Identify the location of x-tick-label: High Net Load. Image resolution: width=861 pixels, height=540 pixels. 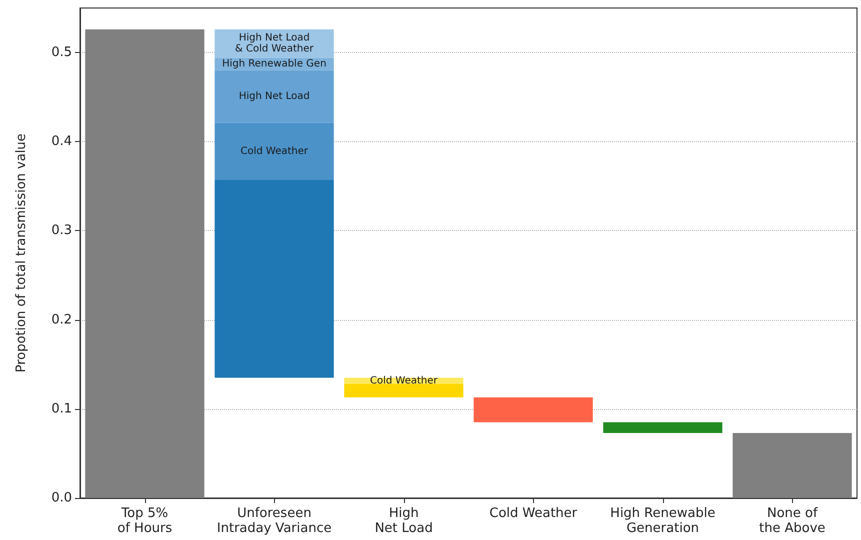
(403, 521).